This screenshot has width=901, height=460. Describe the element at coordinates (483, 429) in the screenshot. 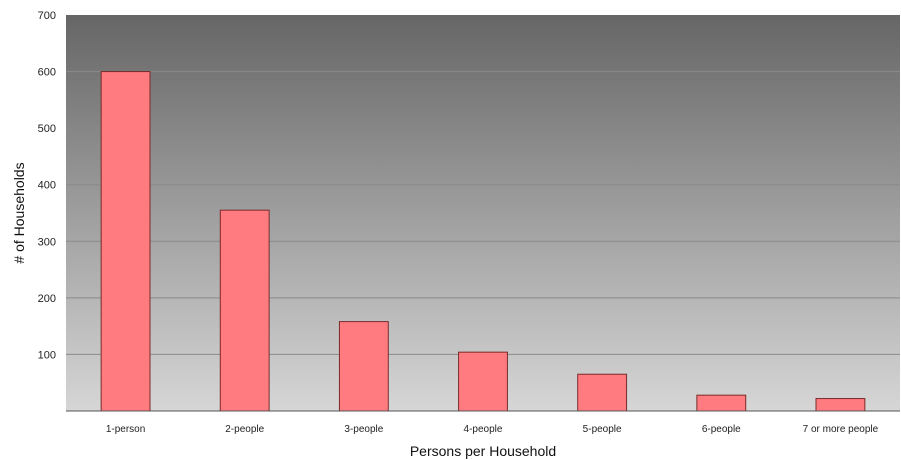

I see `x-tick-label: 4-people` at that location.